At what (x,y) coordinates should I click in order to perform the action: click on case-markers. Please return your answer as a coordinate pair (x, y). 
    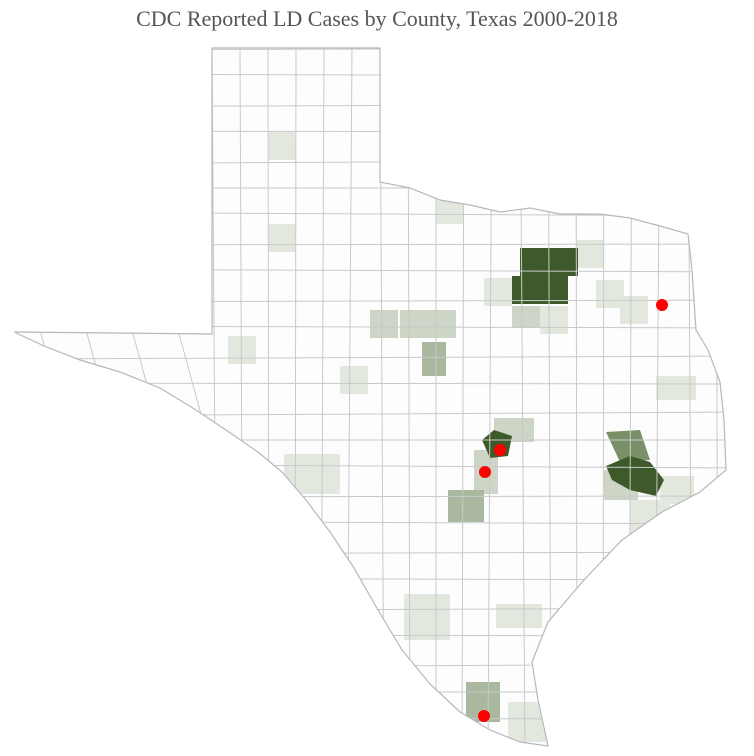
    Looking at the image, I should click on (573, 510).